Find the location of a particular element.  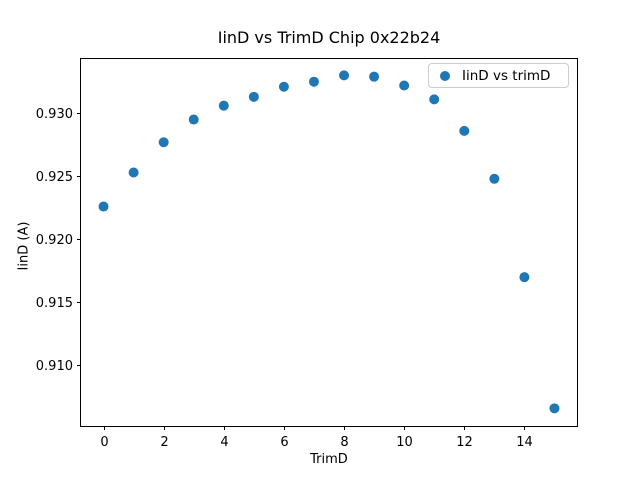

x-axis-label: TrimD is located at coordinates (329, 459).